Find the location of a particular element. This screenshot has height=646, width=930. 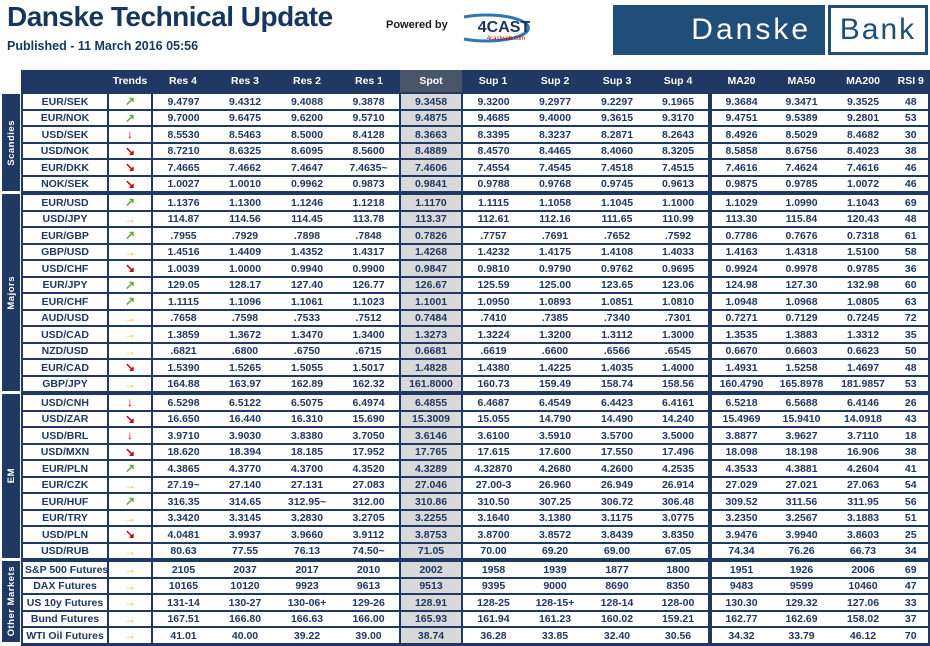

value-cell: 128-25 is located at coordinates (493, 602).